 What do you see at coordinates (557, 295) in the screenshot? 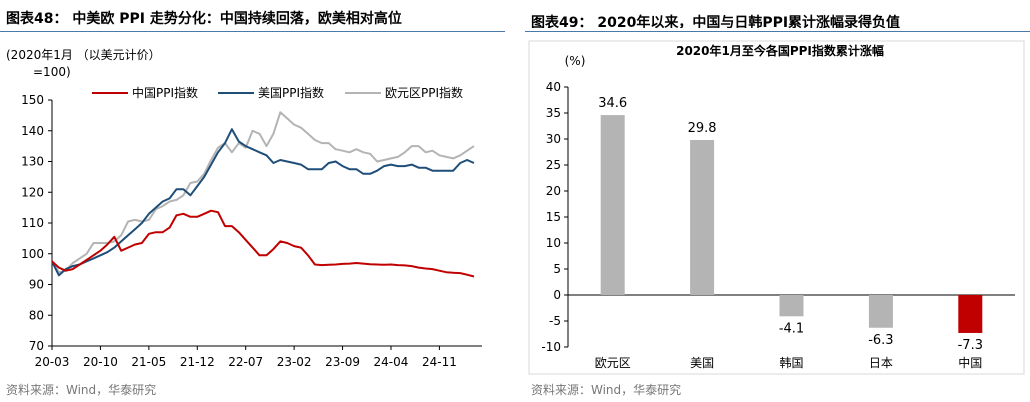
I see `y-tick-label: 0` at bounding box center [557, 295].